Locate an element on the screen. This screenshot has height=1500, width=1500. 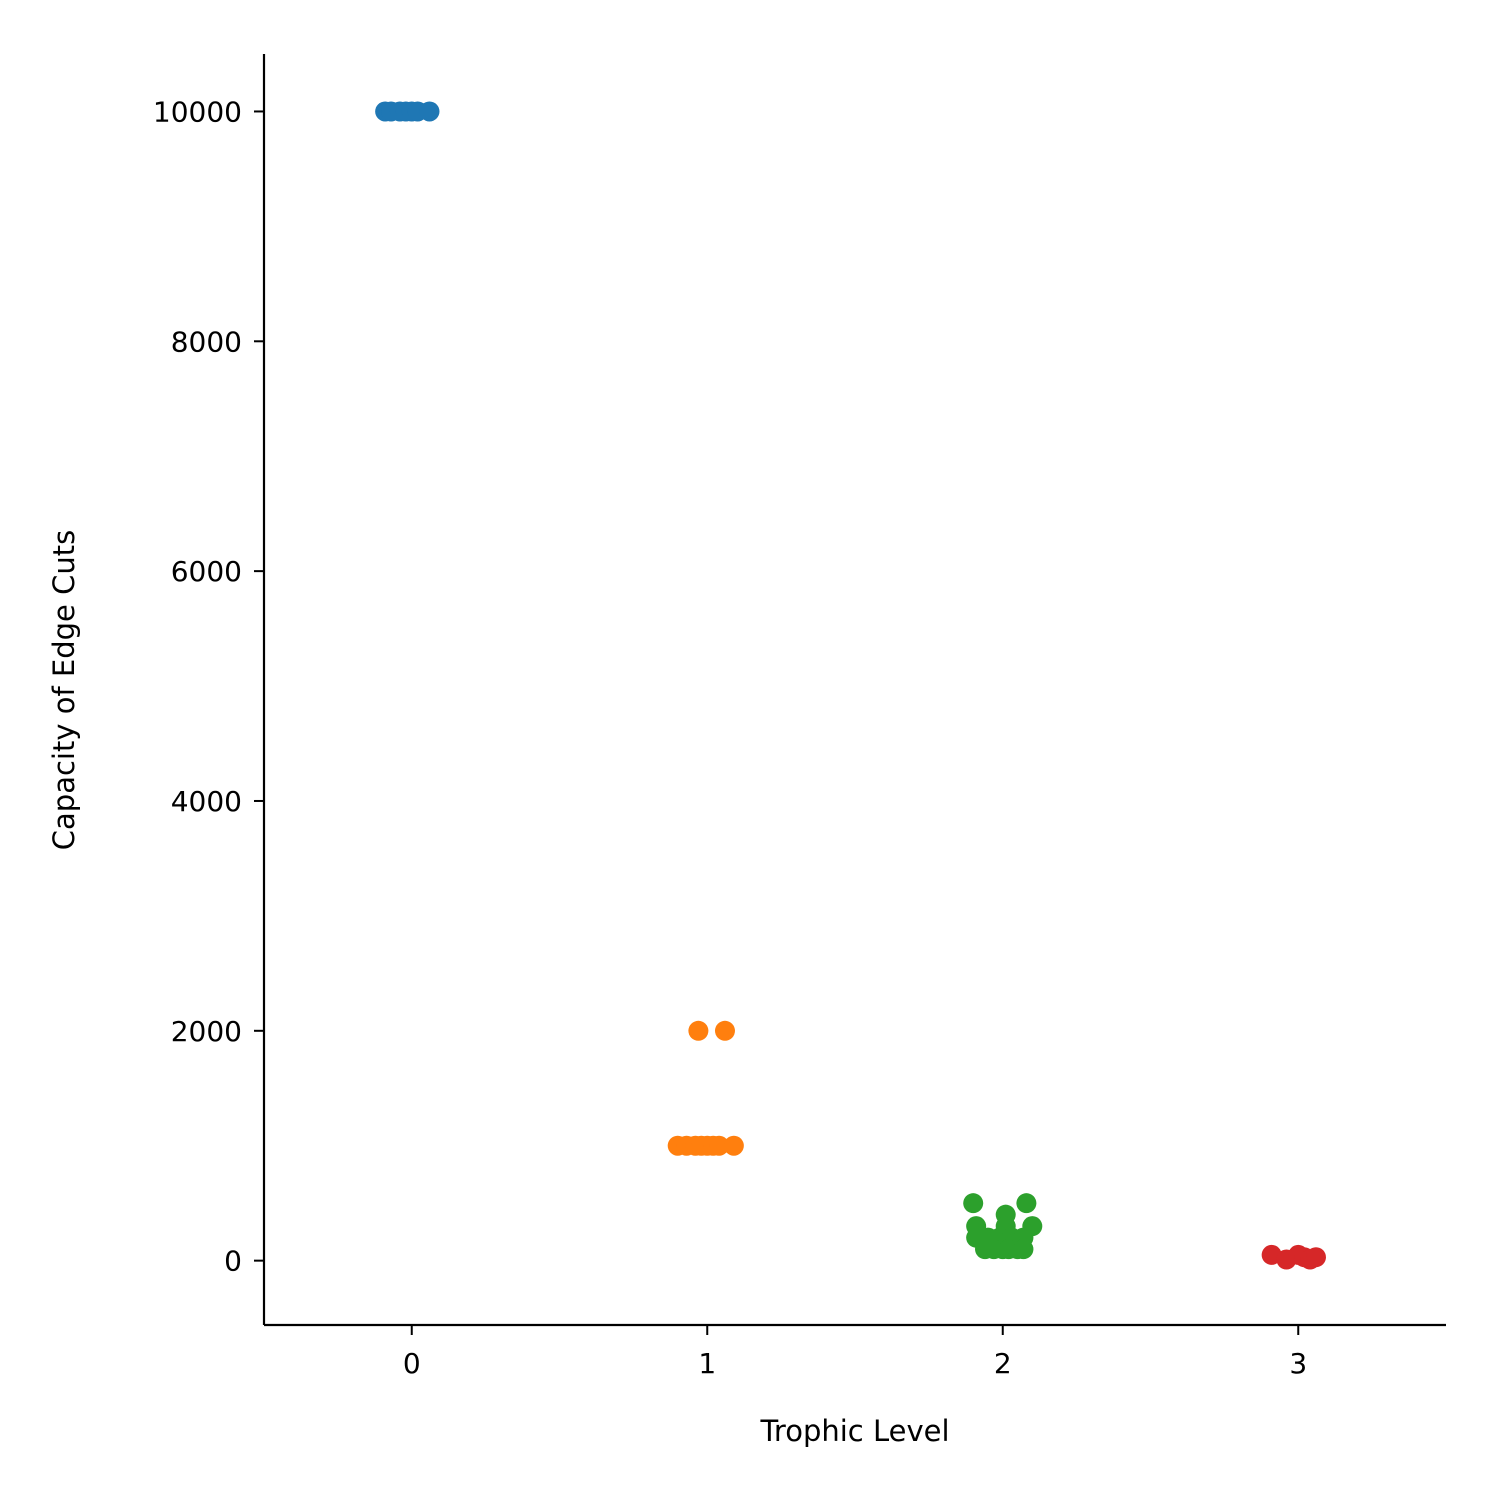
y-tick-label: 4000 is located at coordinates (206, 801).